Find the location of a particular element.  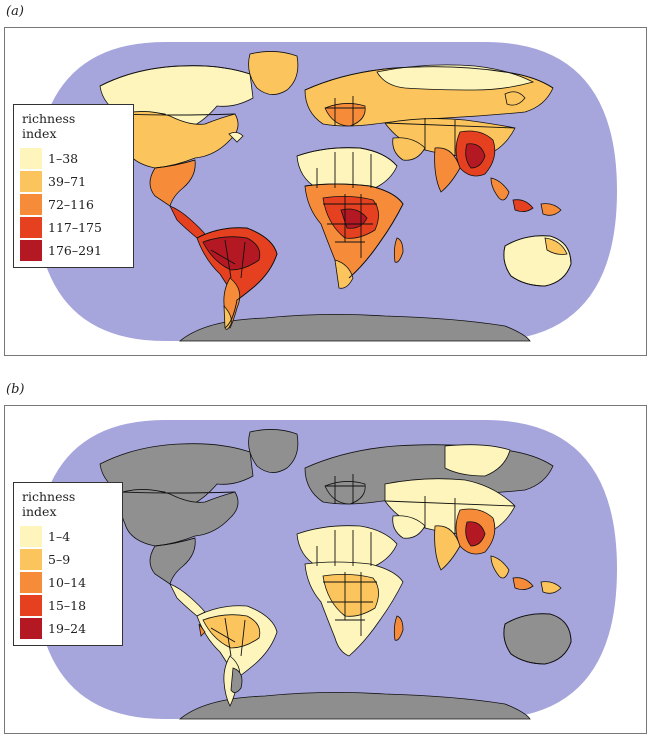

legend-item: 72–116 is located at coordinates (72, 204).